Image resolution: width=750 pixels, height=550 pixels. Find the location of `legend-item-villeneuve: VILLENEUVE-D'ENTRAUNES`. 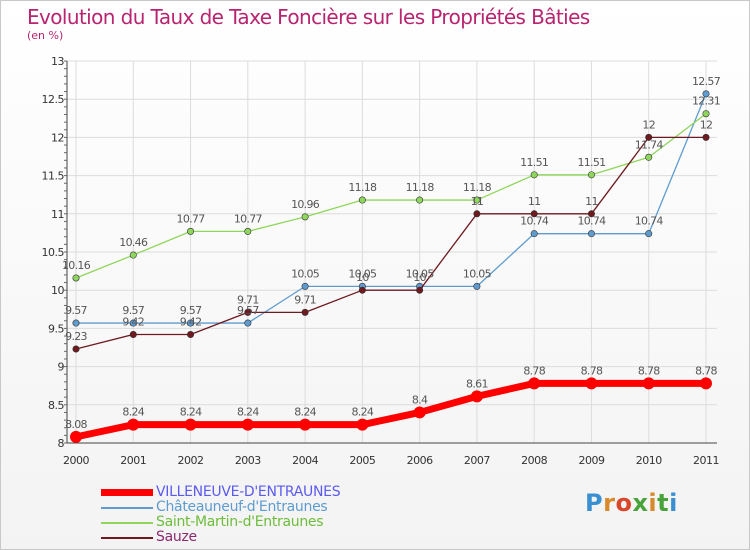

legend-item-villeneuve: VILLENEUVE-D'ENTRAUNES is located at coordinates (231, 492).